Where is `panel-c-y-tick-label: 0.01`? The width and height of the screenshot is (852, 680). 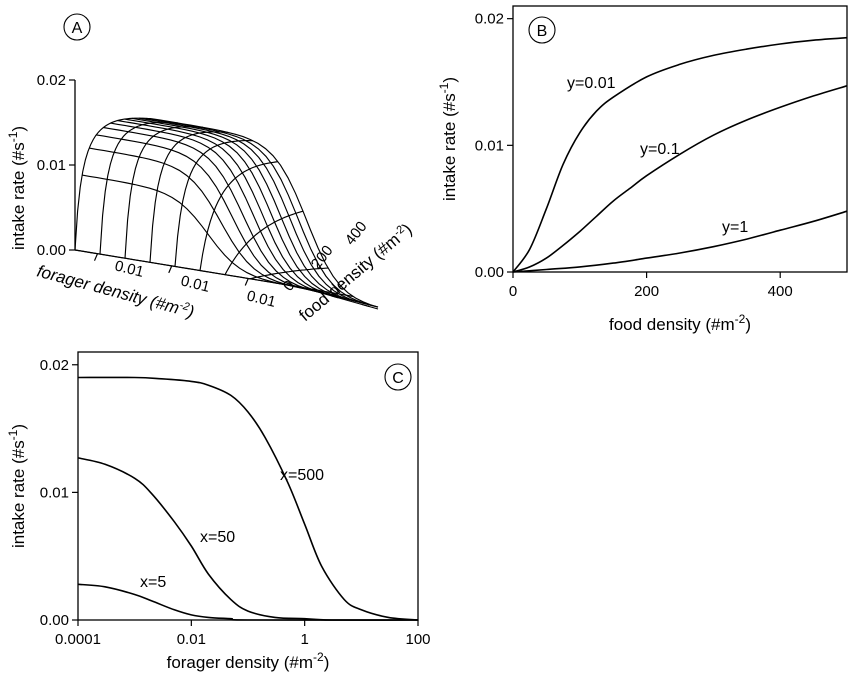
panel-c-y-tick-label: 0.01 is located at coordinates (54, 492).